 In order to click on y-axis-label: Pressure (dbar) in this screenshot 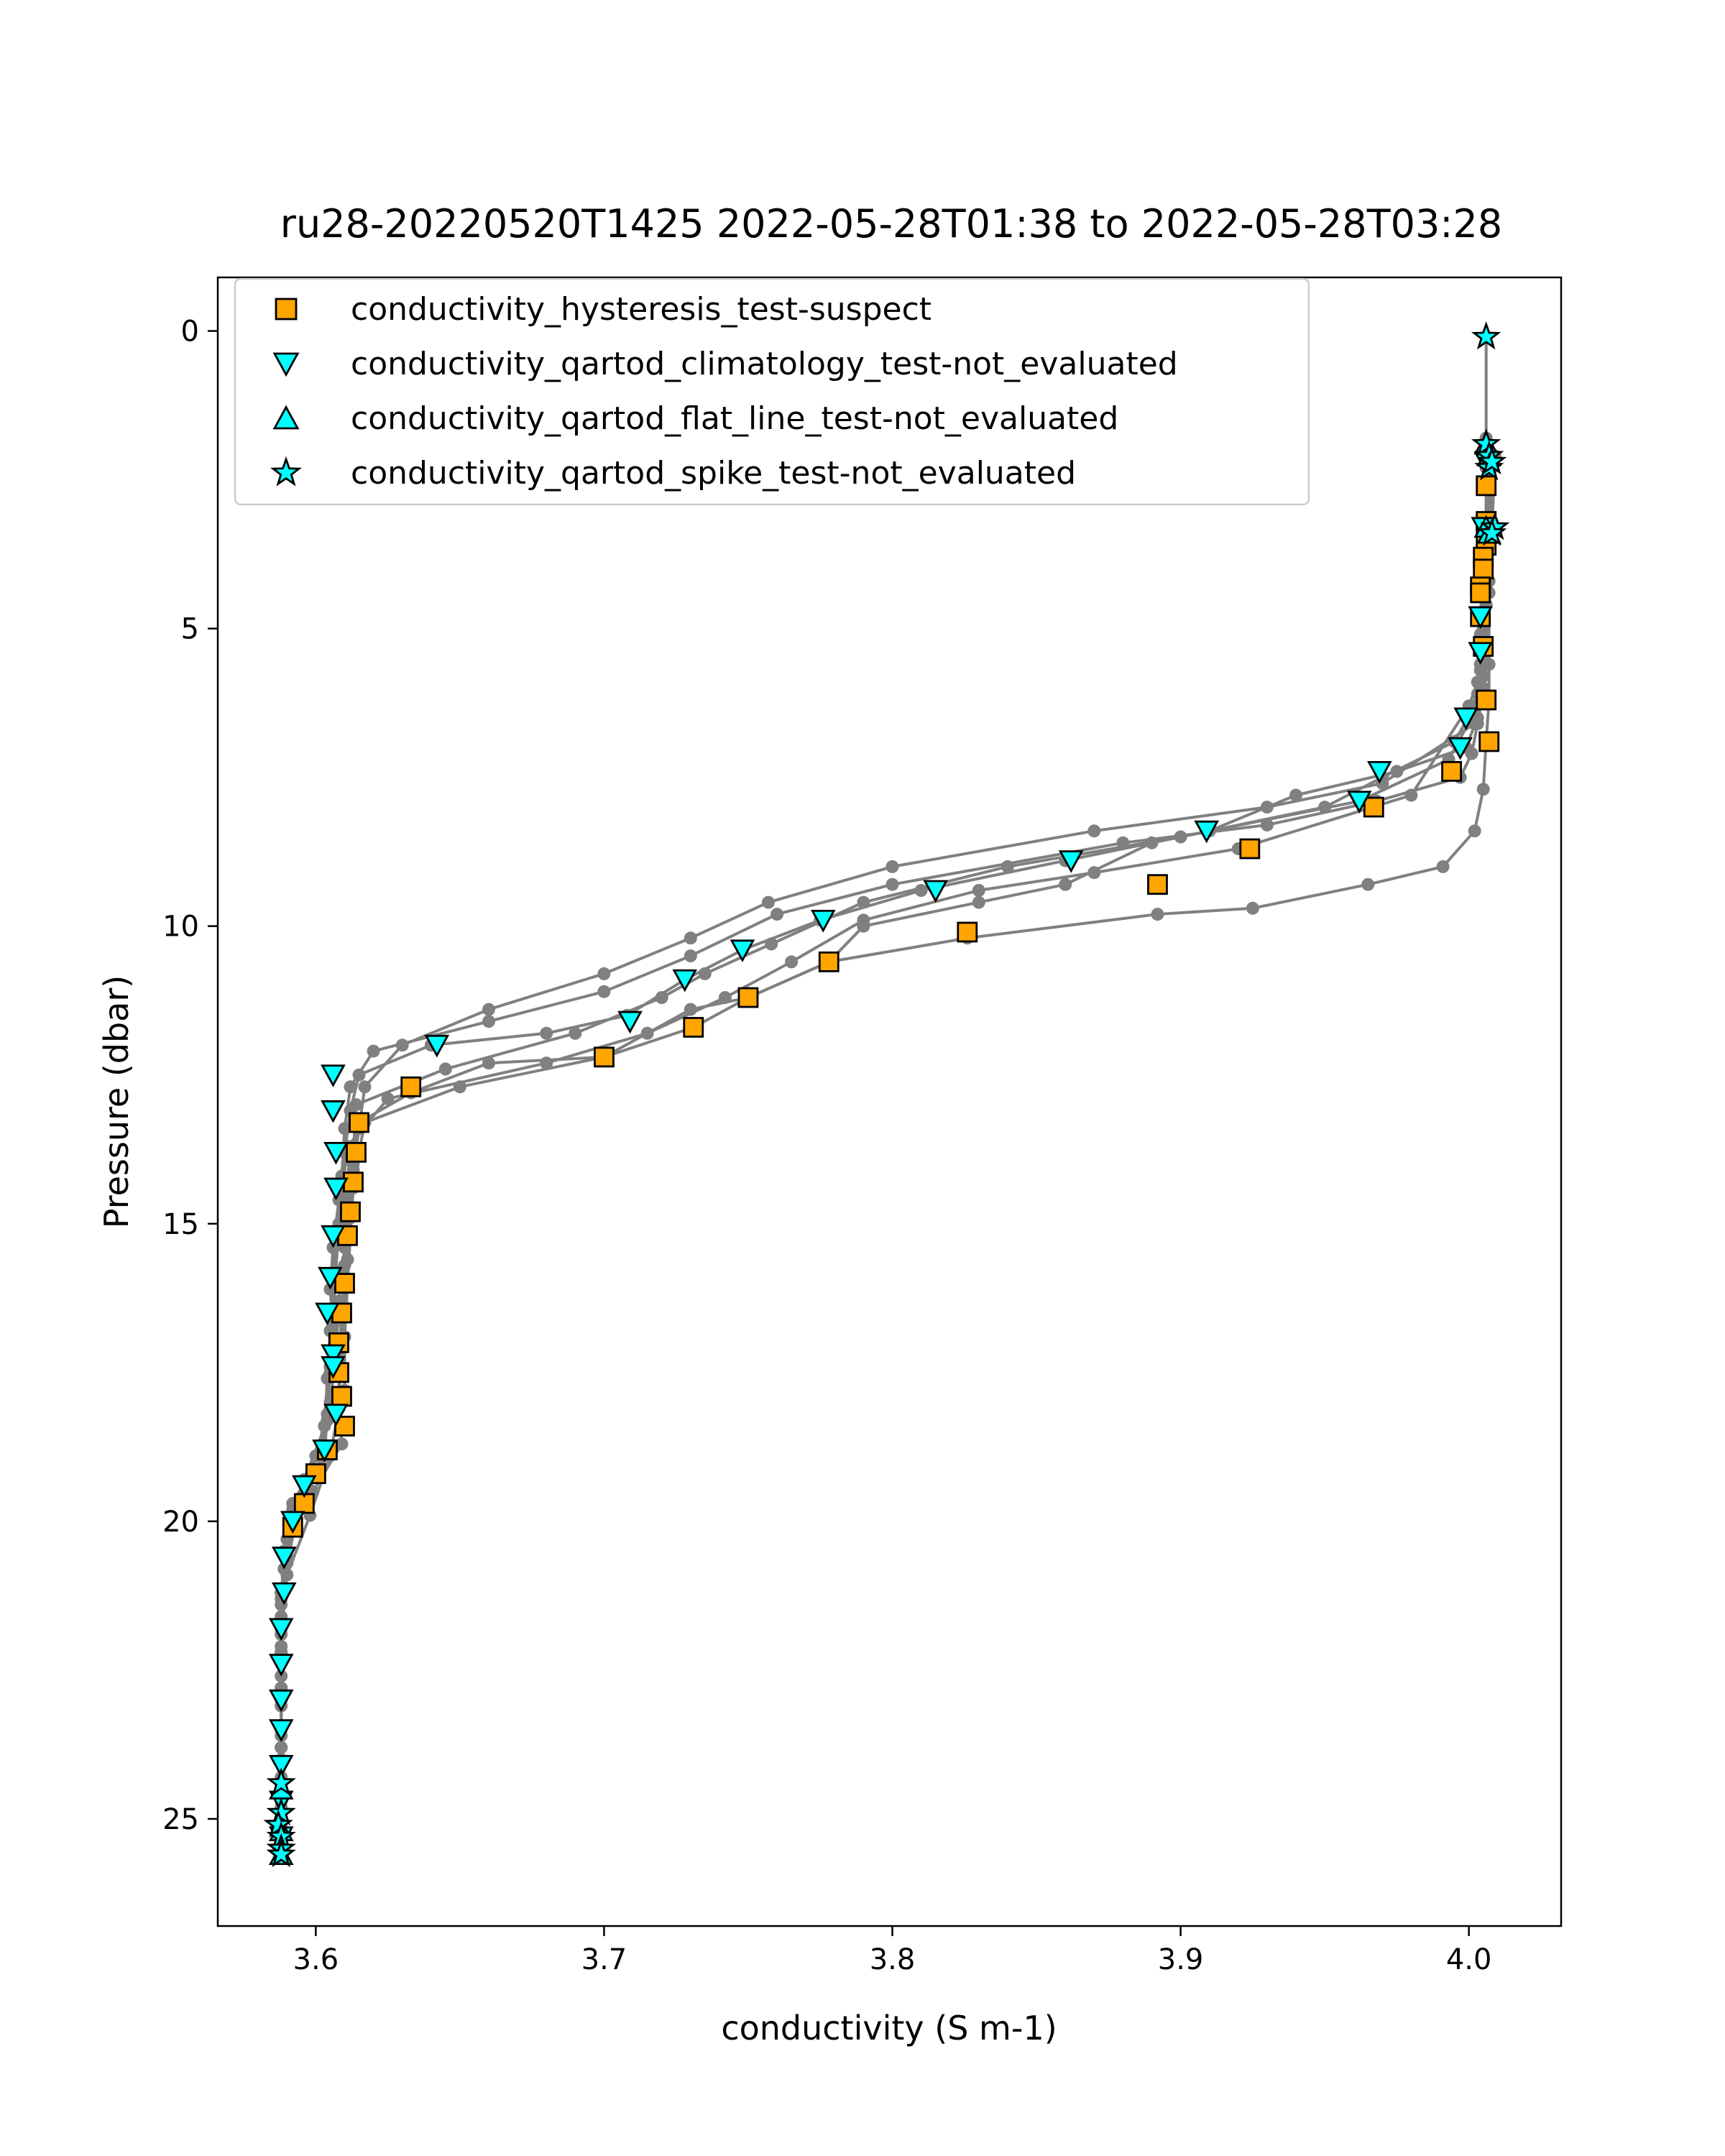, I will do `click(116, 1101)`.